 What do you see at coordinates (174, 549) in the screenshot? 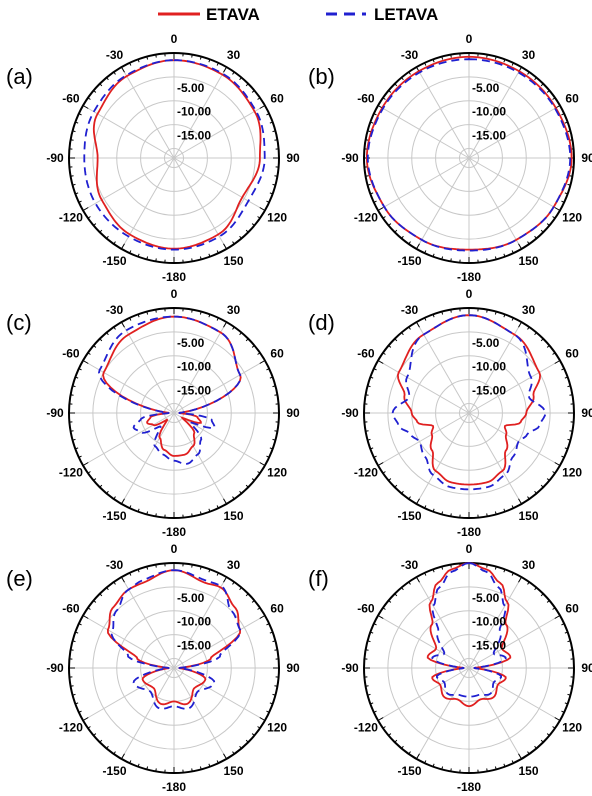
I see `angle-tick-label: 0` at bounding box center [174, 549].